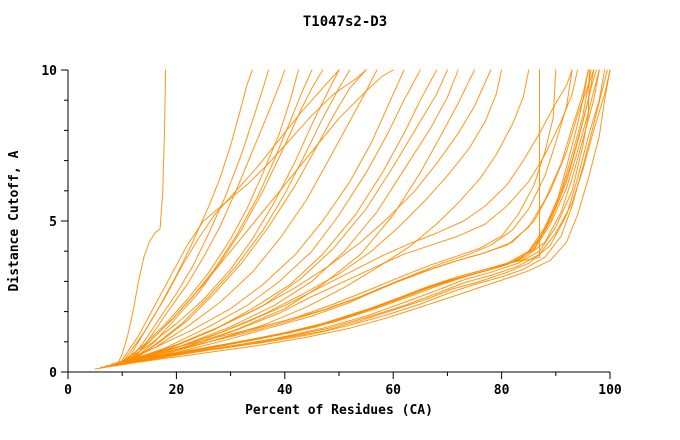 The width and height of the screenshot is (680, 440). I want to click on x-tick-label: 40, so click(285, 390).